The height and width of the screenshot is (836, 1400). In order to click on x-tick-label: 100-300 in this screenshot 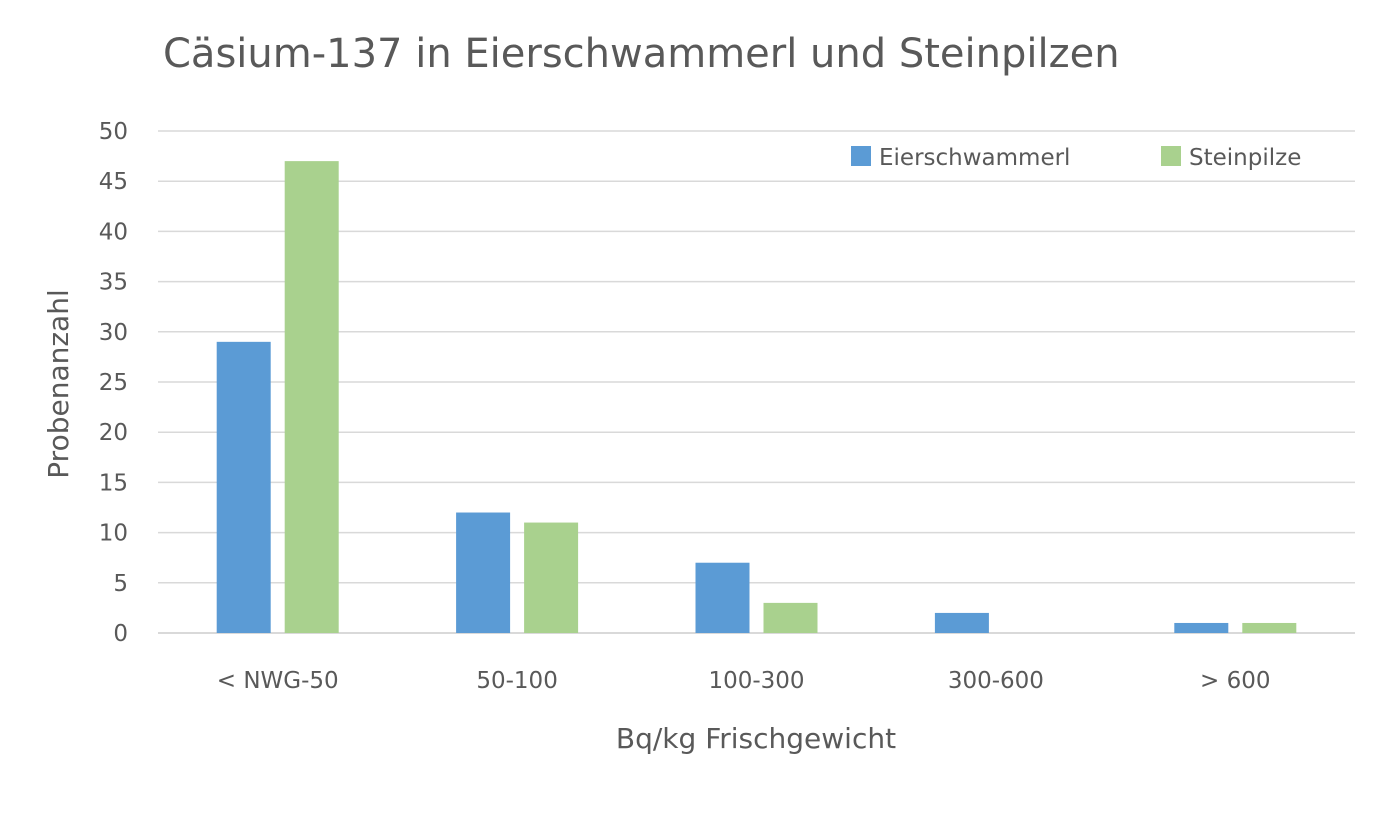, I will do `click(756, 681)`.